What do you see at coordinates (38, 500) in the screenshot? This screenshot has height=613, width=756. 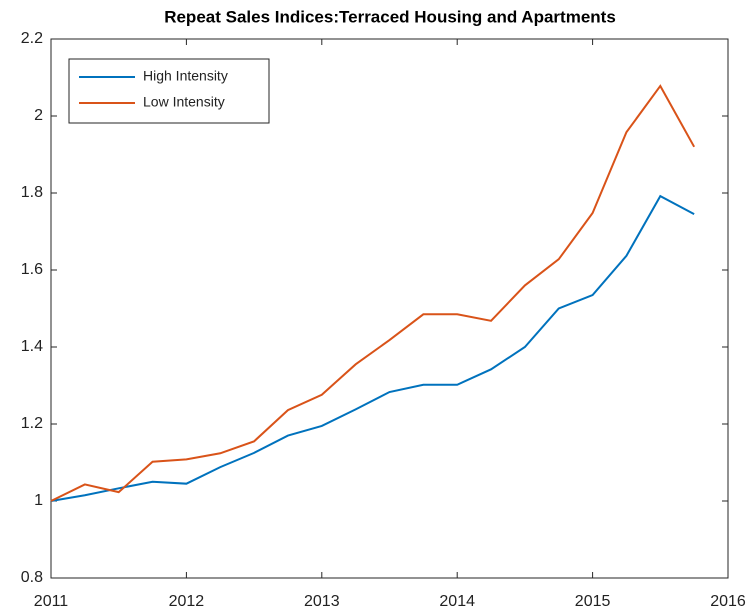 I see `y-tick-label: 1` at bounding box center [38, 500].